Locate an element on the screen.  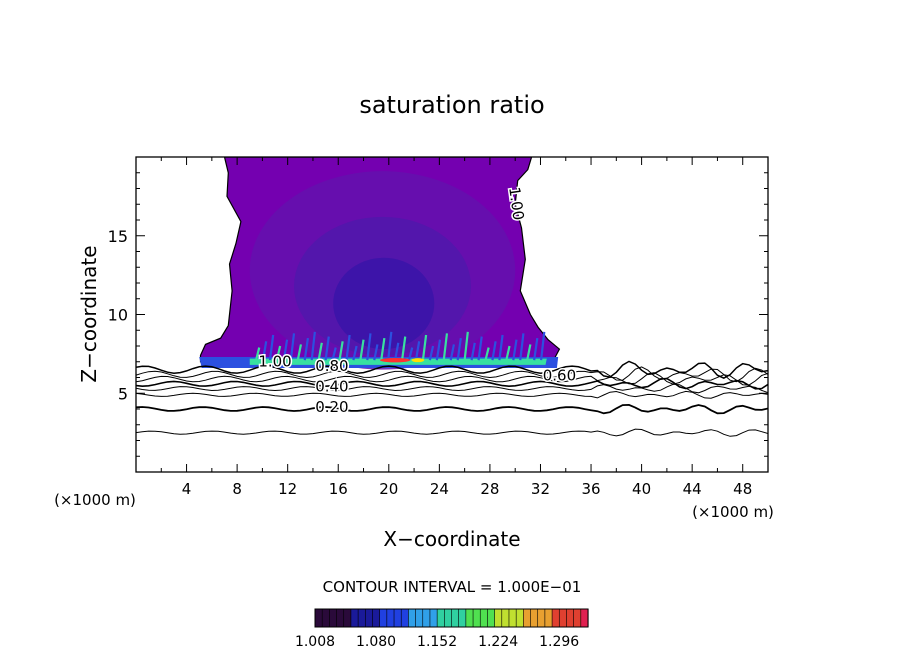
colorbar-frame is located at coordinates (451, 618).